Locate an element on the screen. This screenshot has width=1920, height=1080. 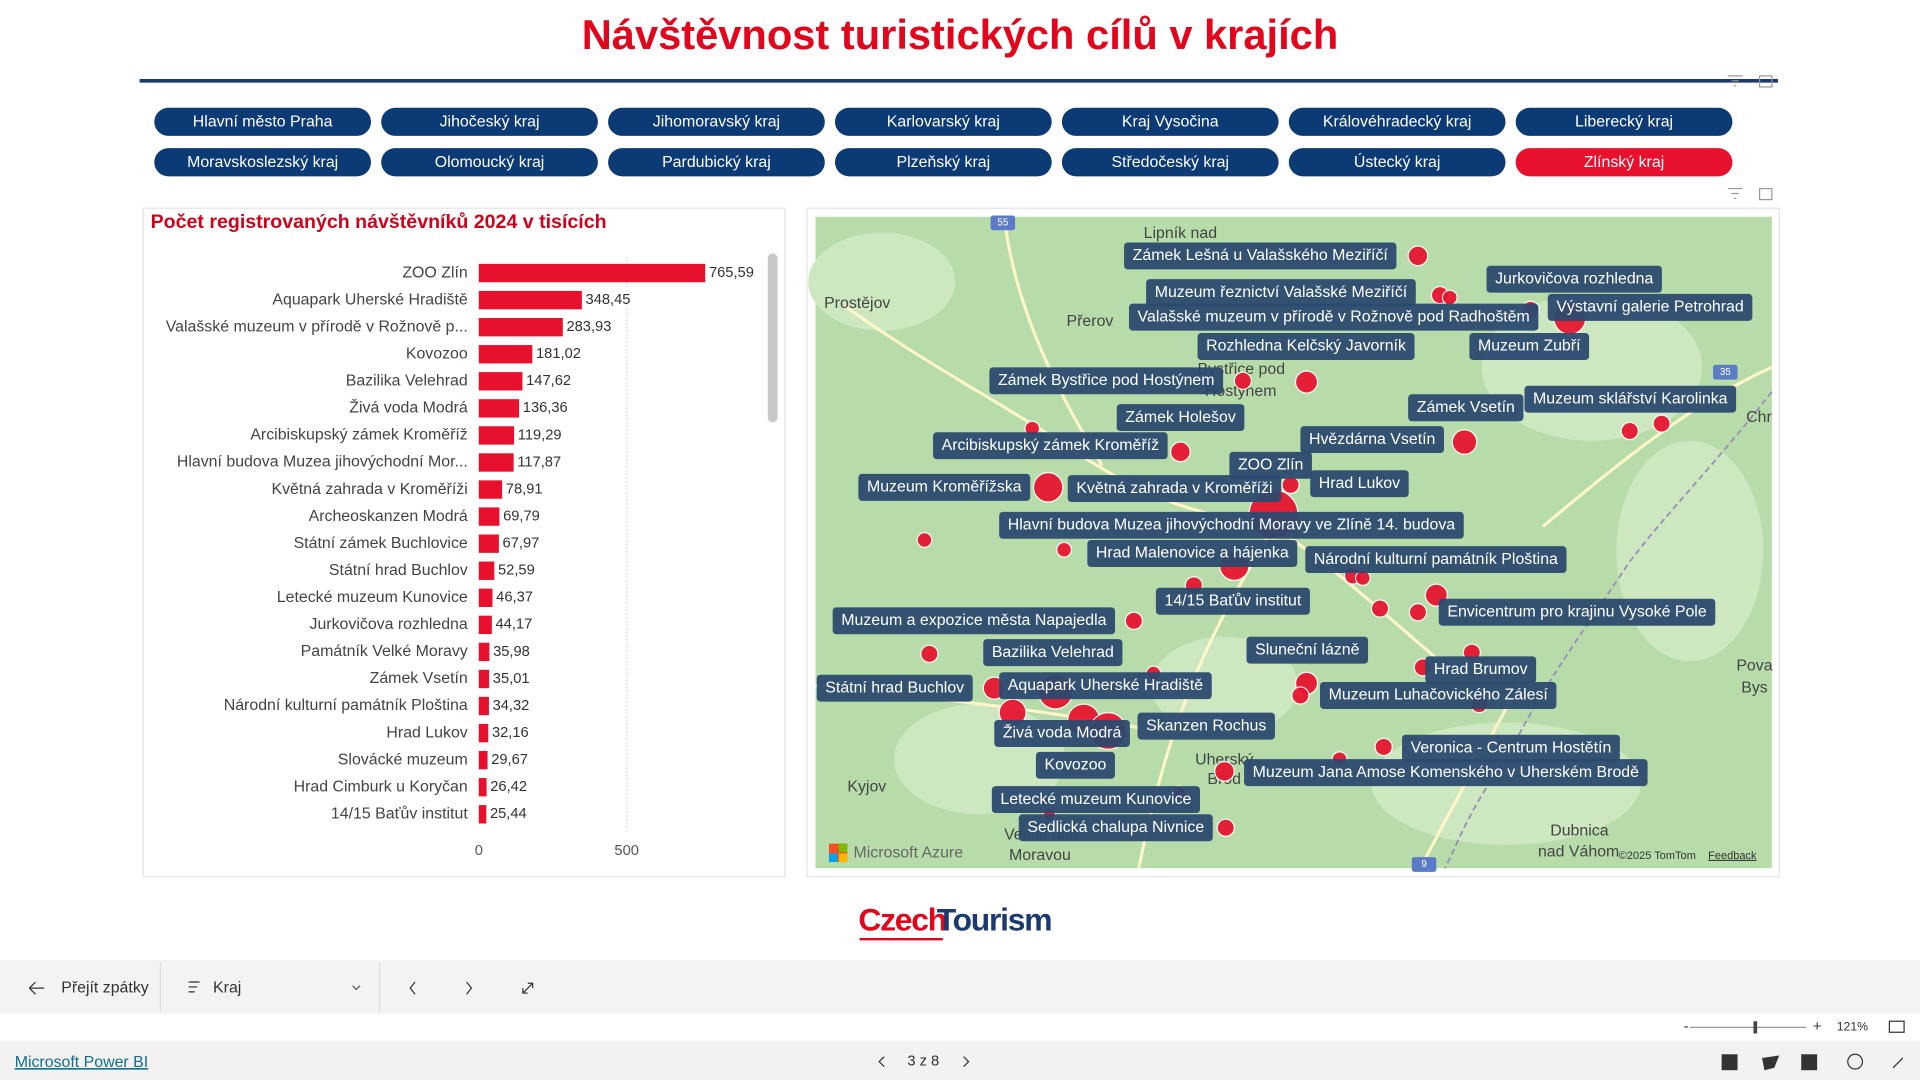
twitter is located at coordinates (1771, 1063).